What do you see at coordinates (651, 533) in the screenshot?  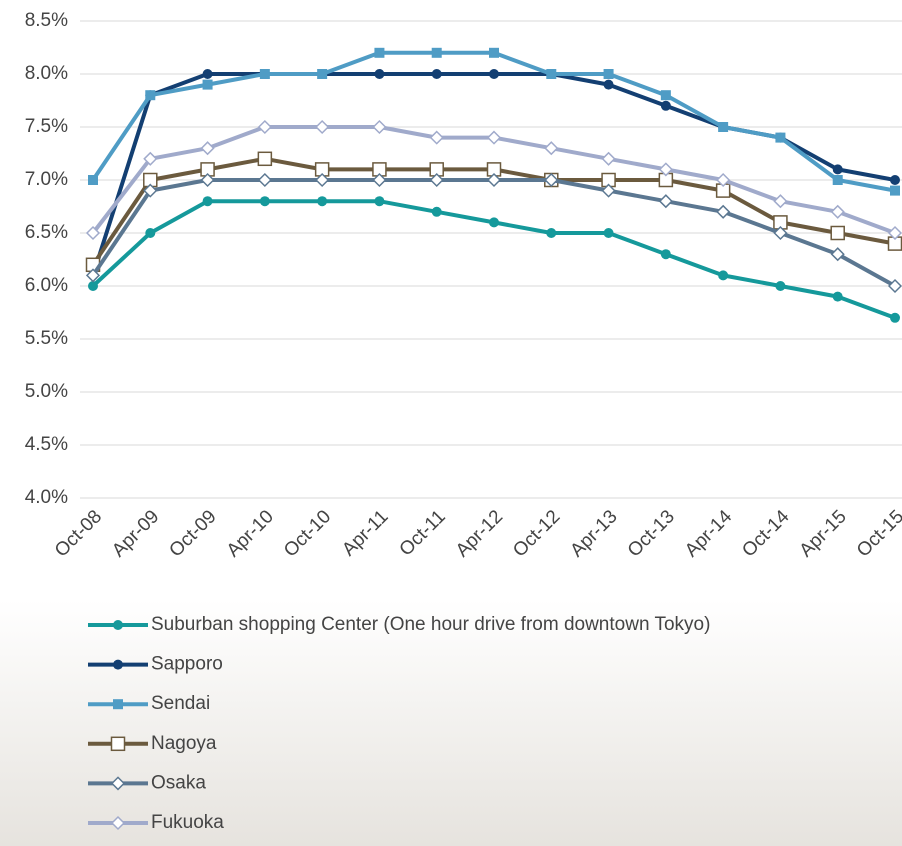 I see `x-tick-label: Oct-13` at bounding box center [651, 533].